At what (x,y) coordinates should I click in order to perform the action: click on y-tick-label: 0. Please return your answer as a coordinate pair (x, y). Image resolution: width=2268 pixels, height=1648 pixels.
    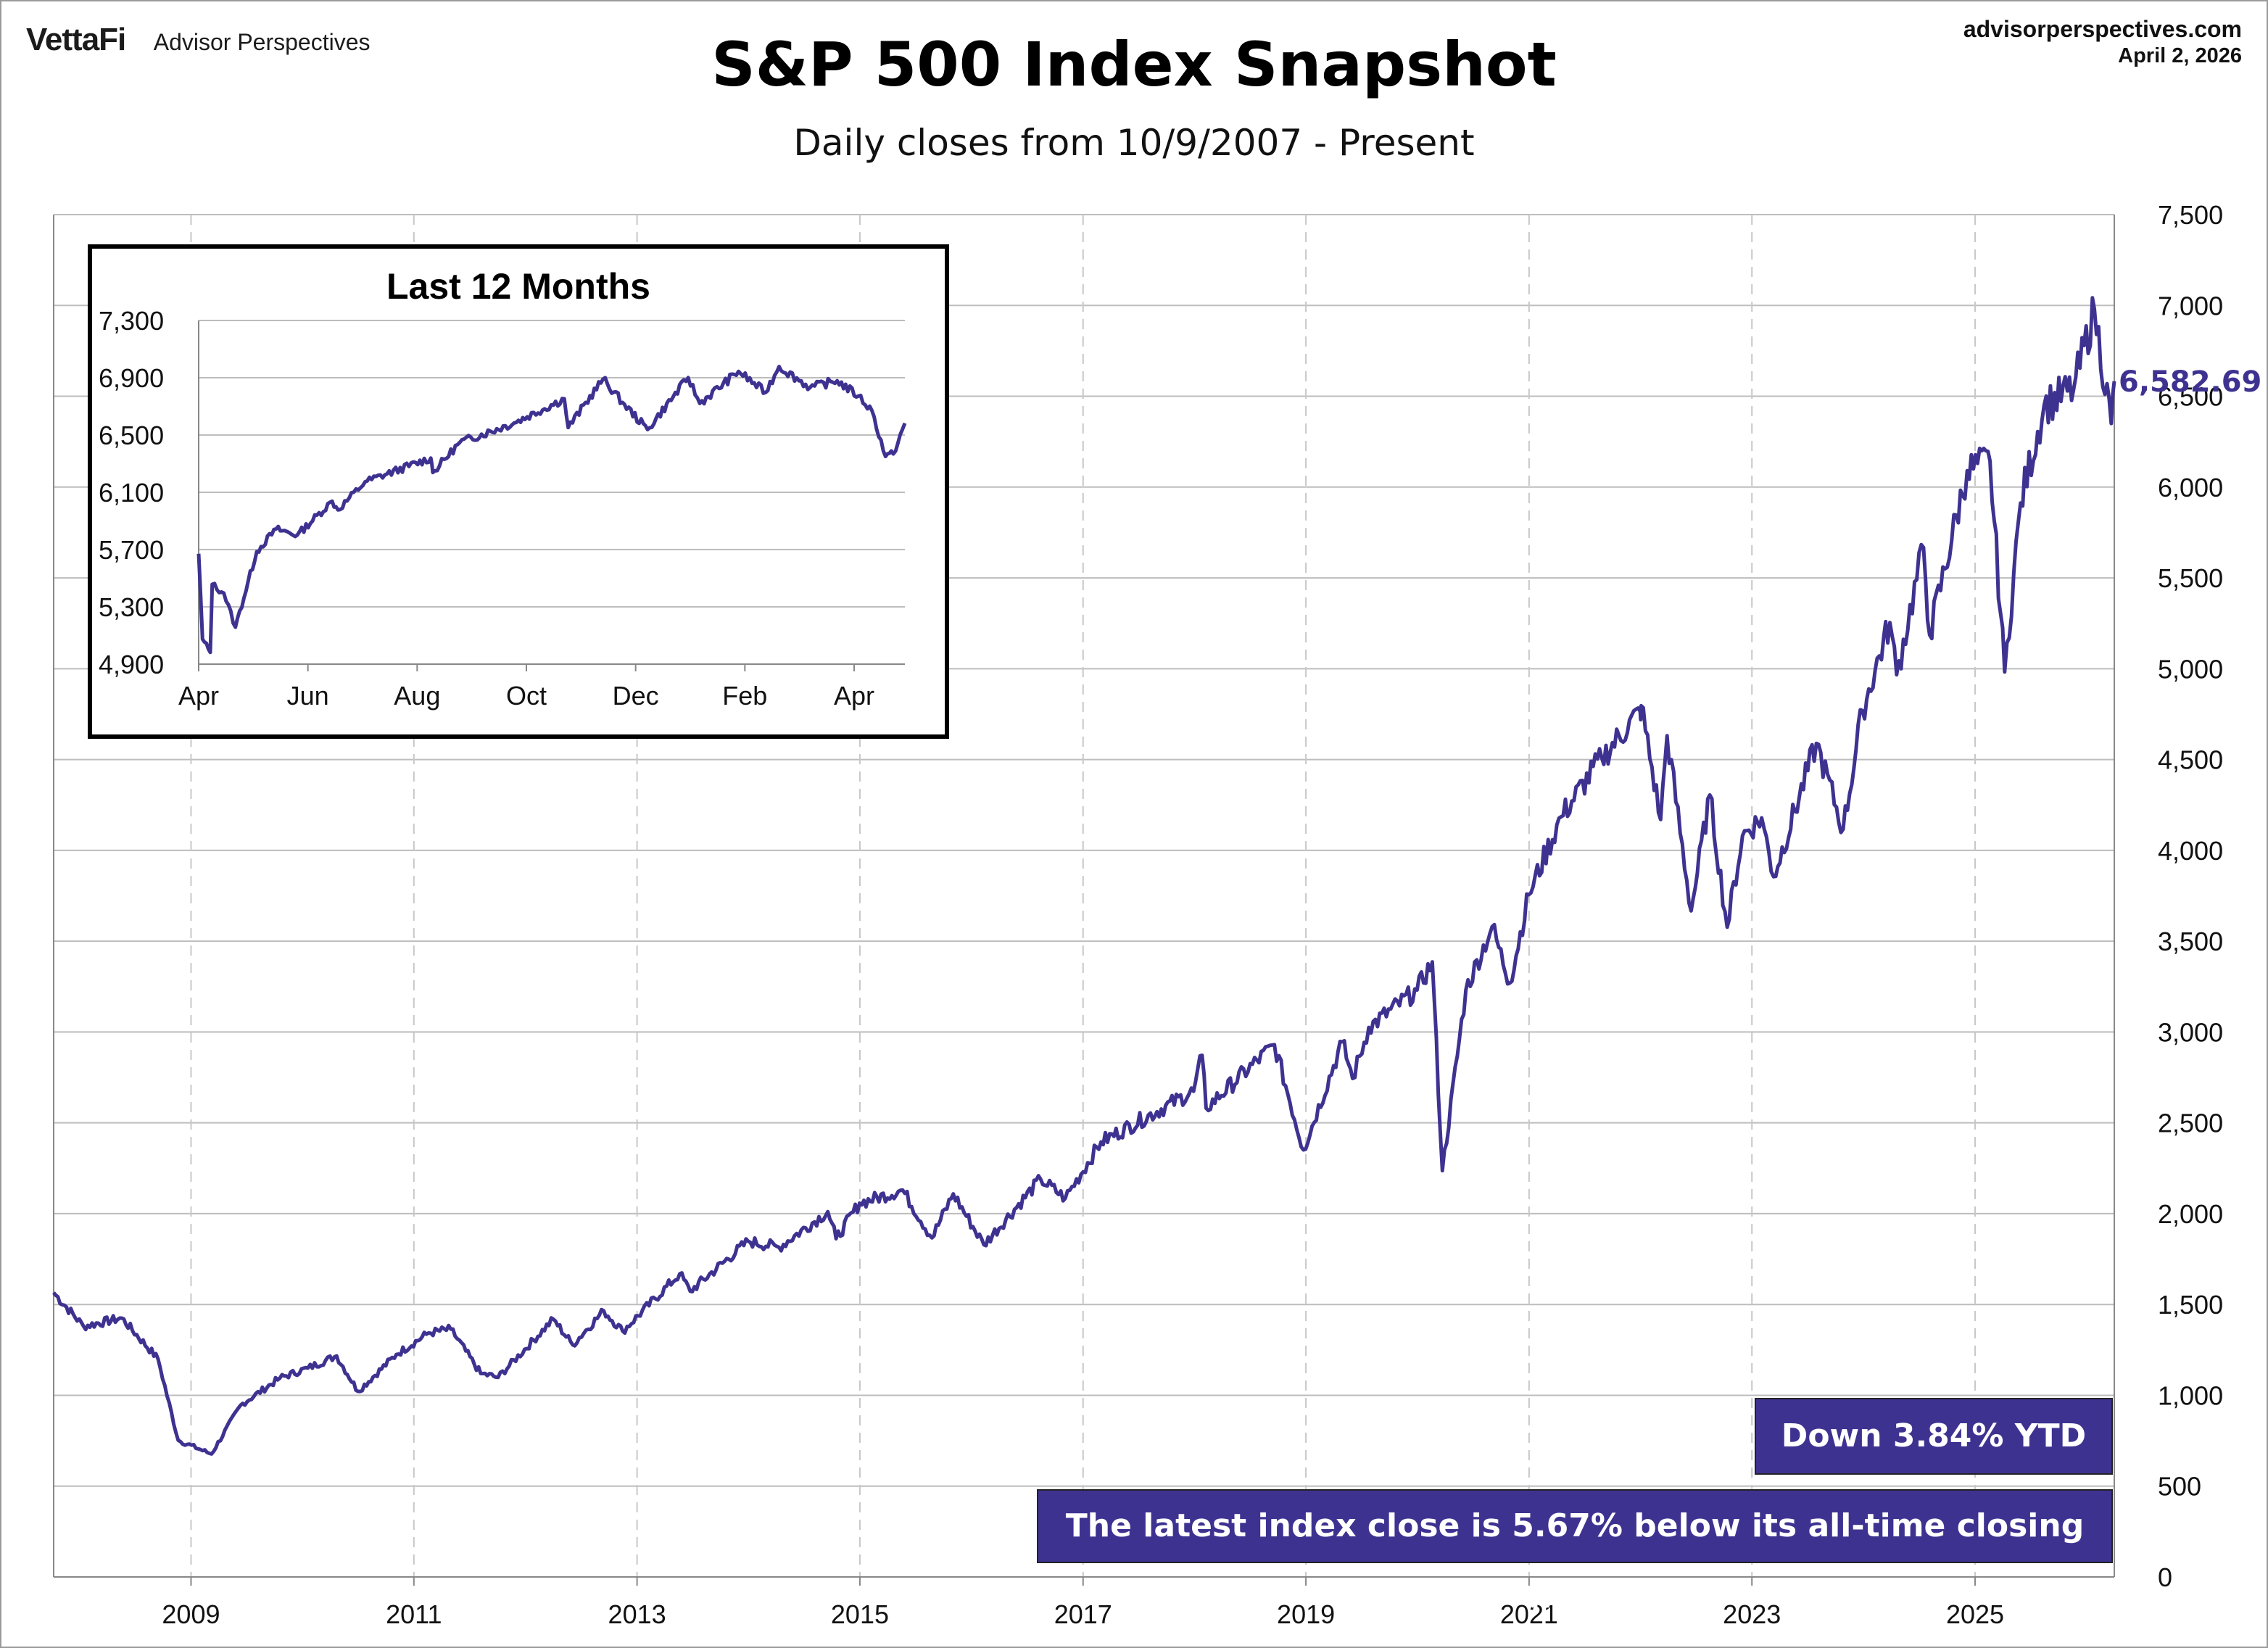
    Looking at the image, I should click on (2165, 1577).